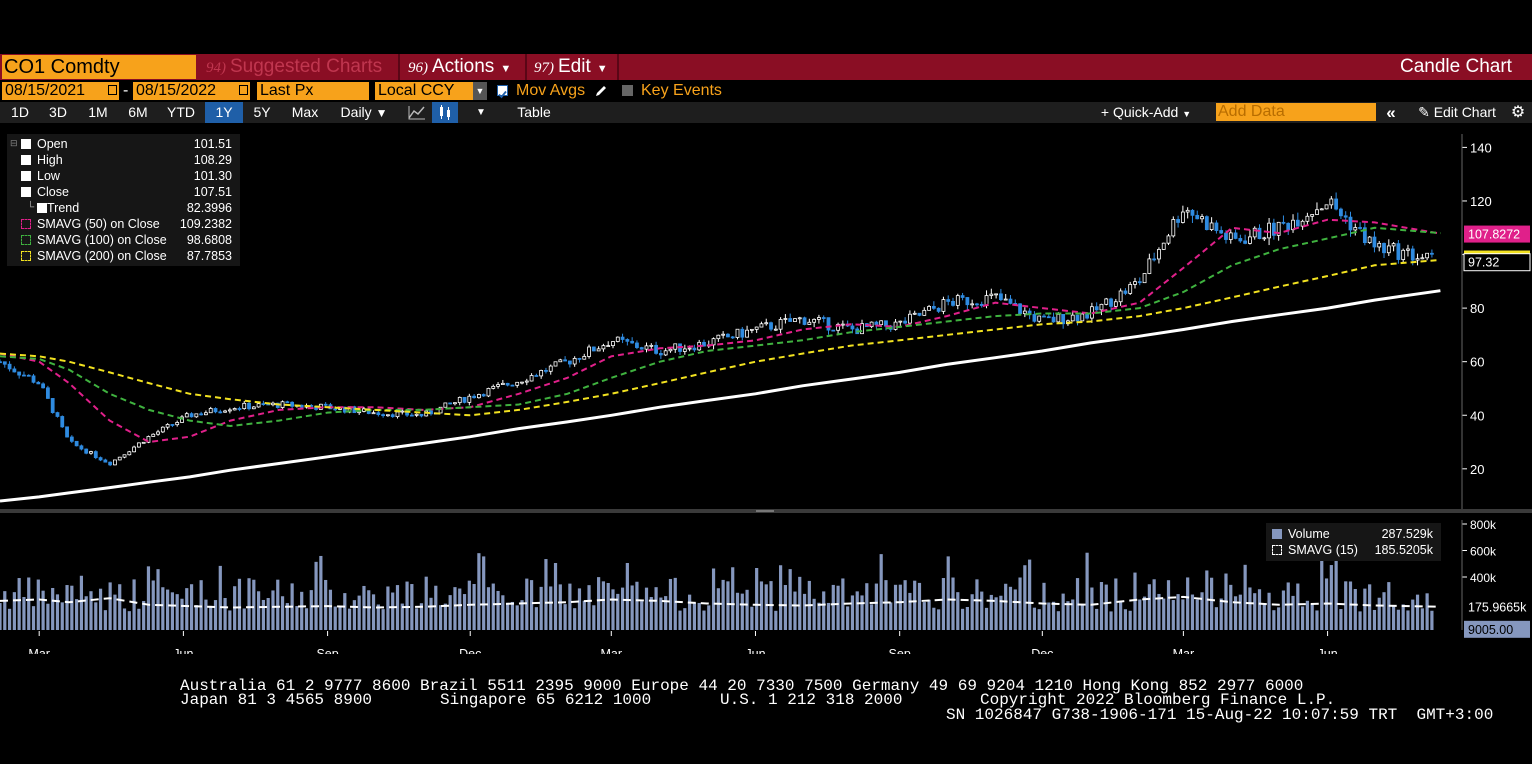 This screenshot has height=764, width=1532. Describe the element at coordinates (1184, 650) in the screenshot. I see `x-month-label: Mar` at that location.